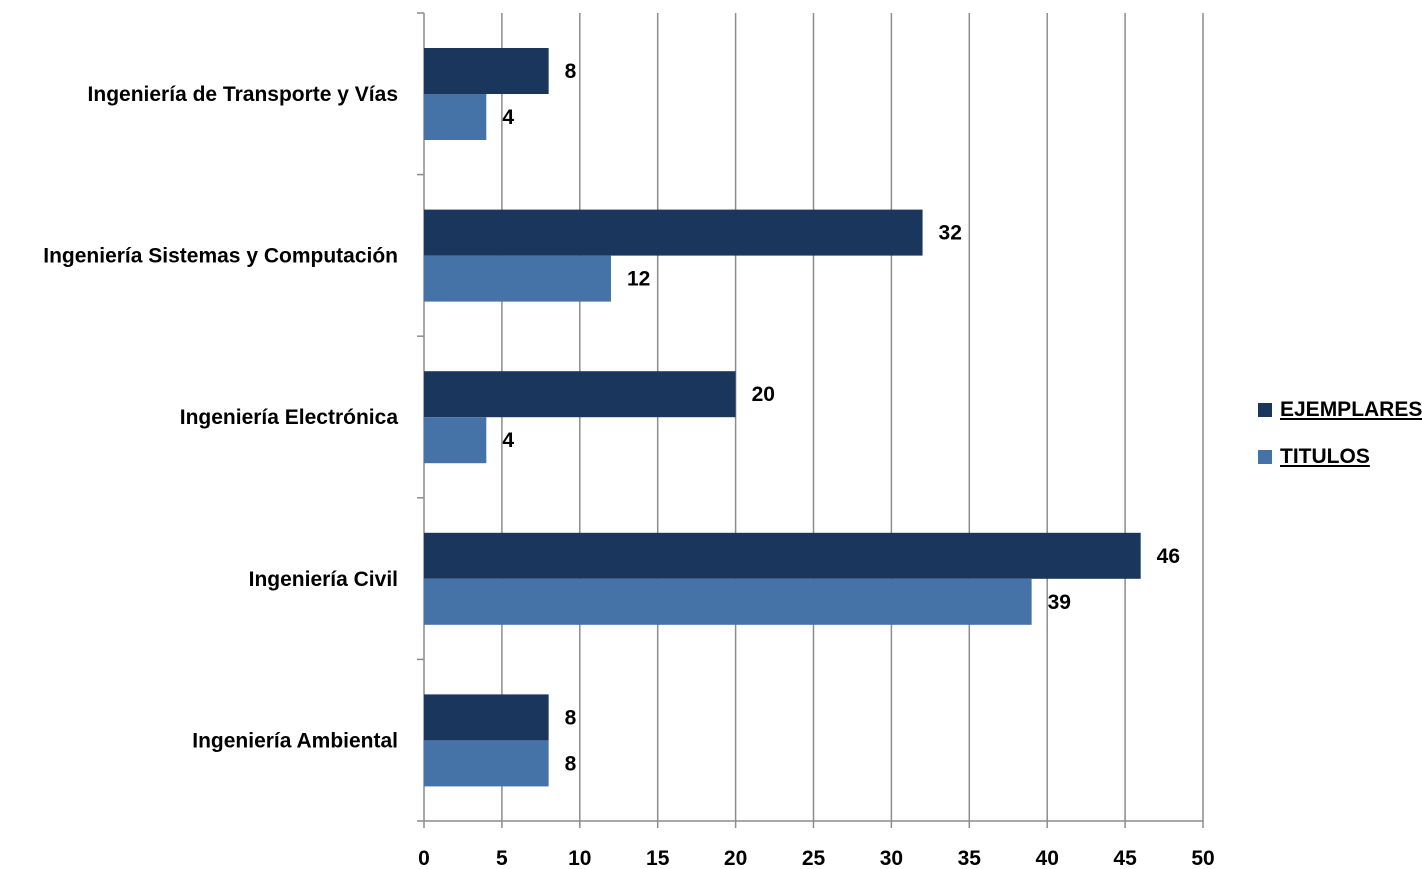 The width and height of the screenshot is (1422, 869). What do you see at coordinates (814, 858) in the screenshot?
I see `x-tick-label: 25` at bounding box center [814, 858].